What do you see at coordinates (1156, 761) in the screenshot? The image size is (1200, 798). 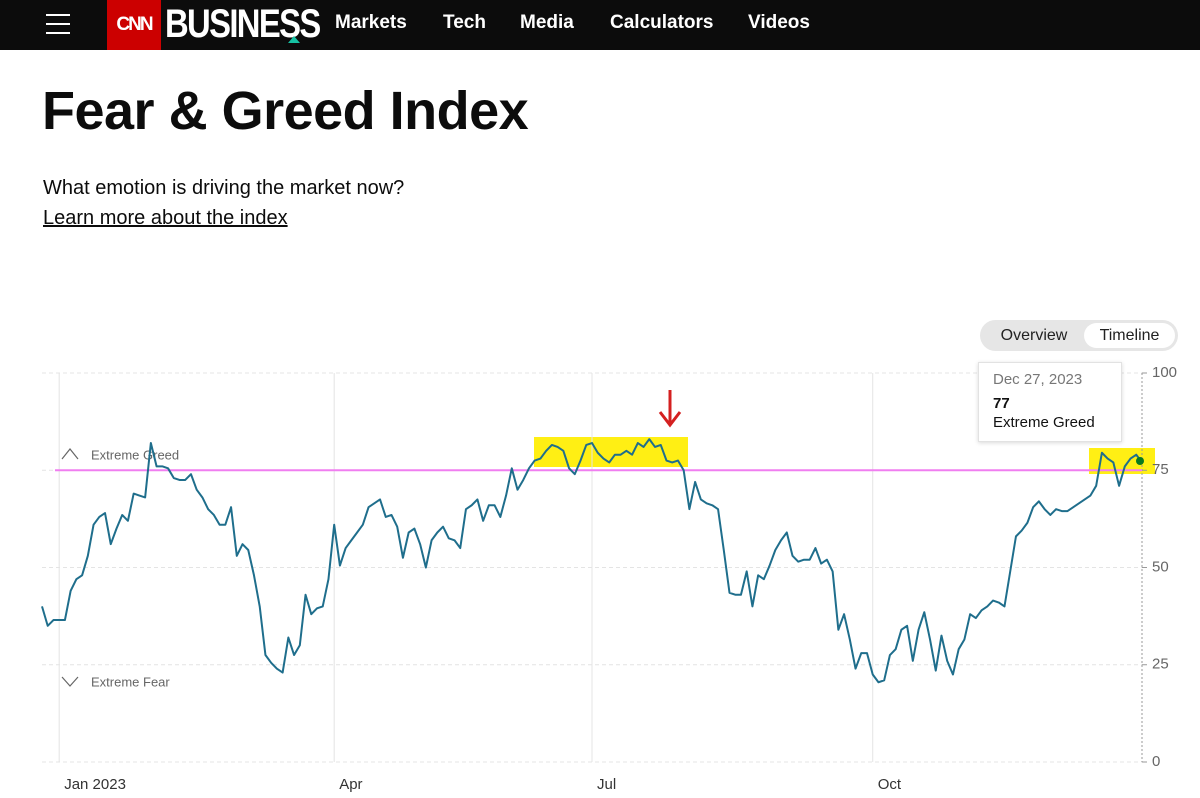 I see `y-tick-label: 0` at bounding box center [1156, 761].